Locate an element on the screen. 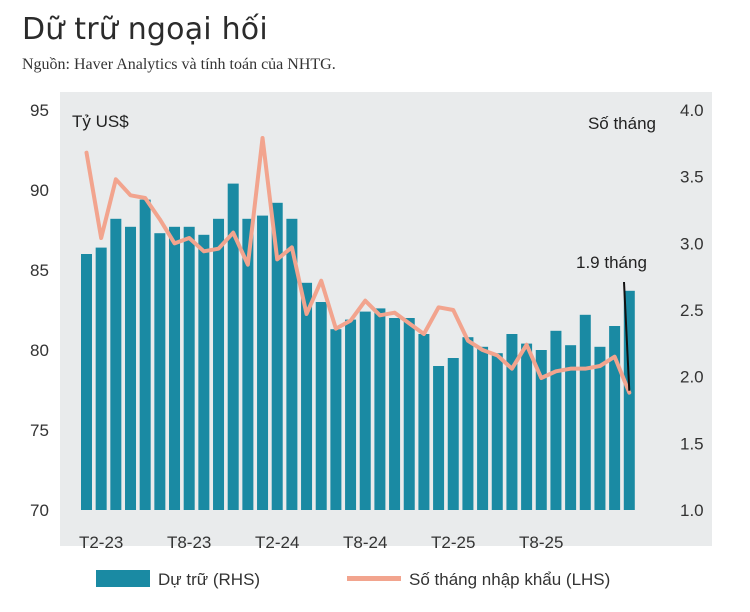 This screenshot has height=612, width=750. legend: Dự trữ (RHS) Số tháng nhập khẩu (LHS) is located at coordinates (353, 579).